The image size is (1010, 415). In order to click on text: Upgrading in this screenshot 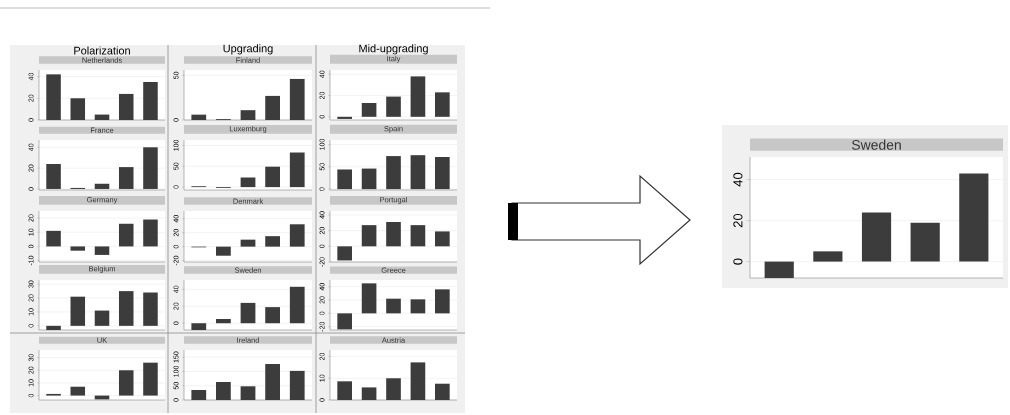, I will do `click(248, 49)`.